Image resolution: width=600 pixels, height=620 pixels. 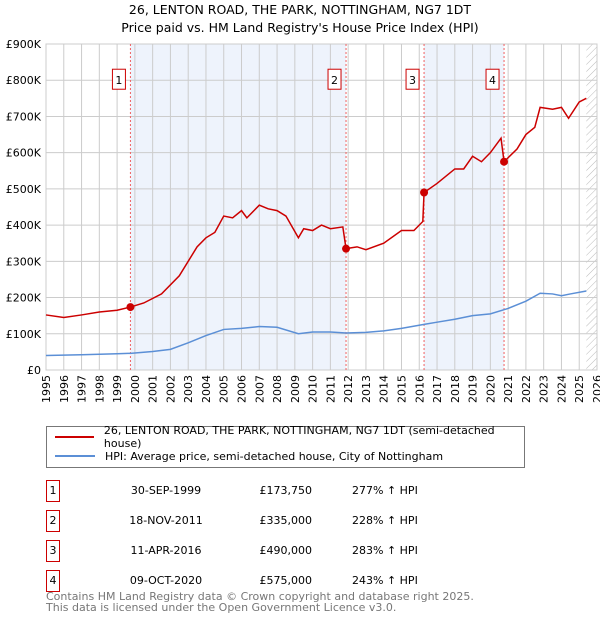 I want to click on hpi-line, so click(x=316, y=323).